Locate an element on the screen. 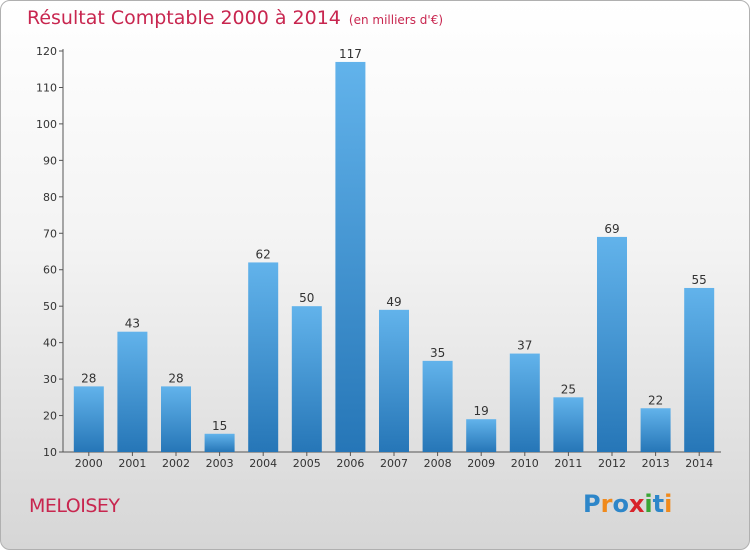 Image resolution: width=750 pixels, height=550 pixels. bar-value-label: 35 is located at coordinates (437, 353).